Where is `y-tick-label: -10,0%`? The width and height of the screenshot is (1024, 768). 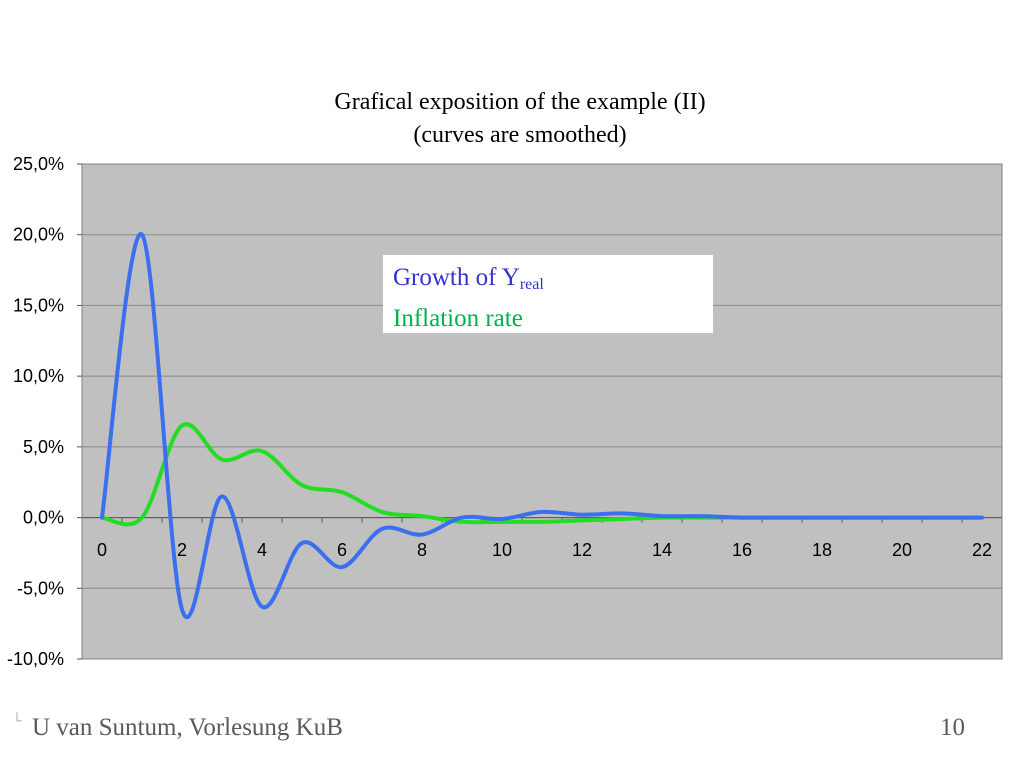
y-tick-label: -10,0% is located at coordinates (35, 659).